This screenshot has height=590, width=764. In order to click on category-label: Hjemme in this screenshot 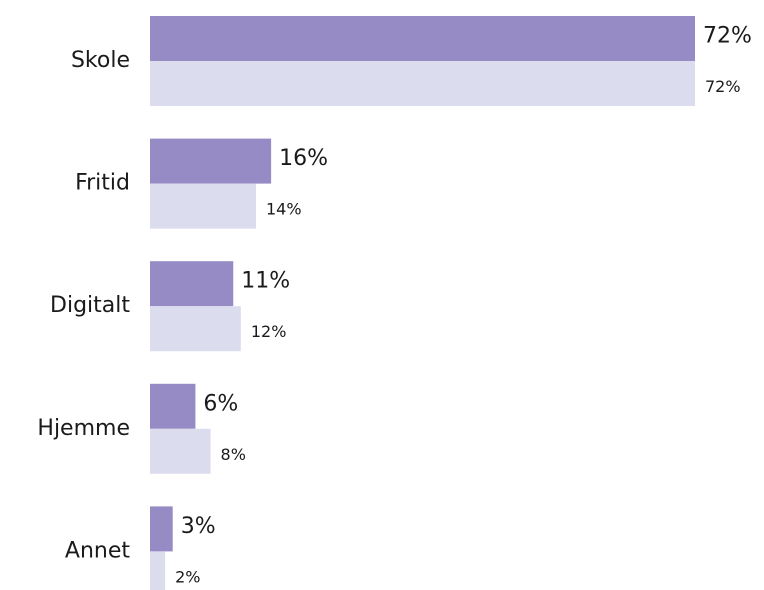, I will do `click(83, 428)`.